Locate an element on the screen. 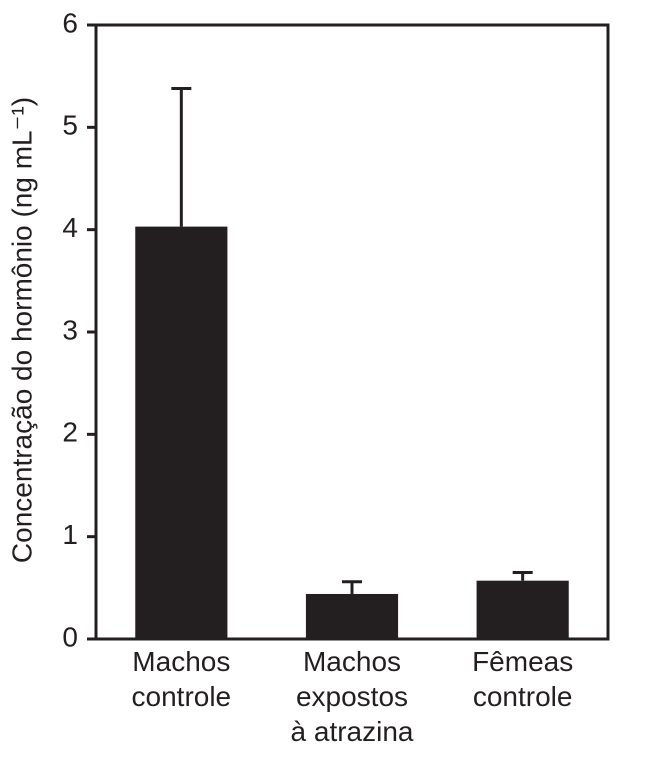 The image size is (672, 769). x-category-label: à atrazina is located at coordinates (352, 731).